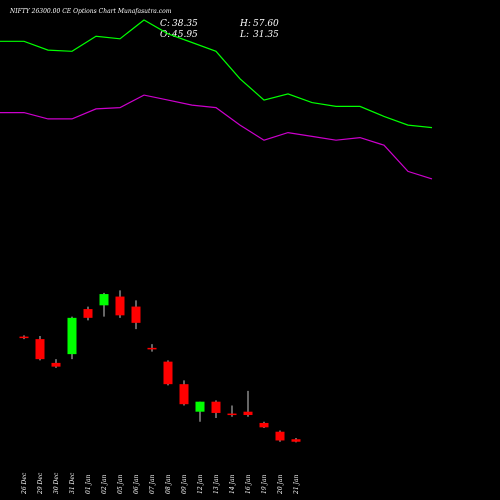 Image resolution: width=500 pixels, height=500 pixels. What do you see at coordinates (56, 483) in the screenshot?
I see `x-tick-label: 30 Dec` at bounding box center [56, 483].